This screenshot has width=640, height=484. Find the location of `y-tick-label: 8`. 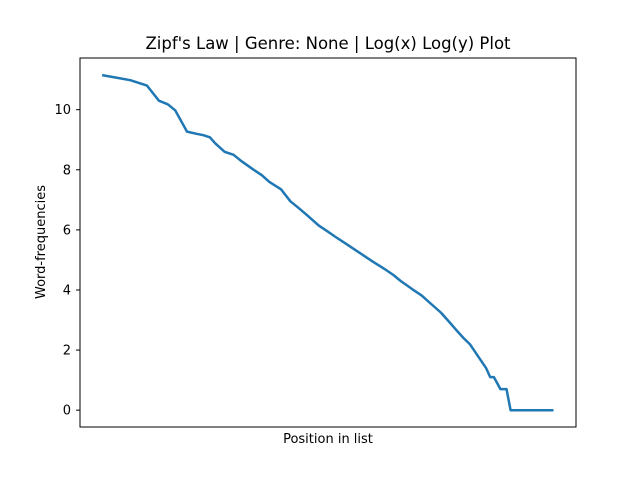

y-tick-label: 8 is located at coordinates (67, 170).